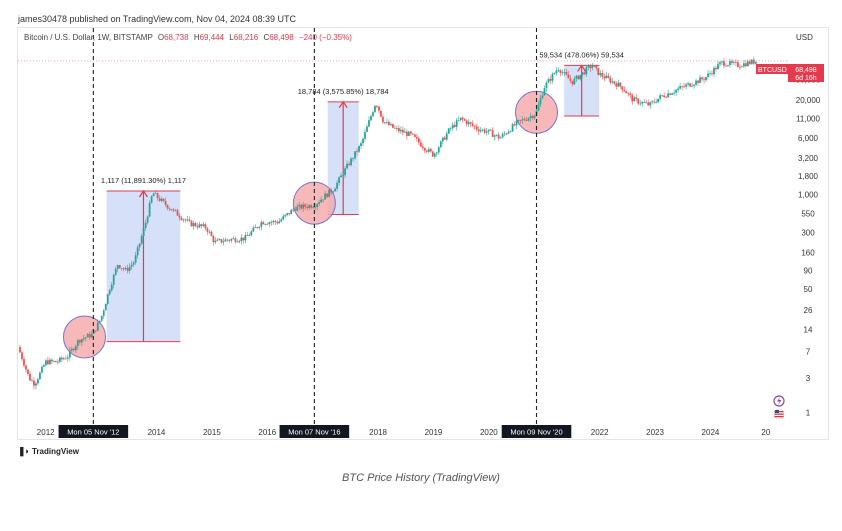 The width and height of the screenshot is (842, 531). Describe the element at coordinates (325, 37) in the screenshot. I see `change-value: −240 (−0.35%)` at that location.